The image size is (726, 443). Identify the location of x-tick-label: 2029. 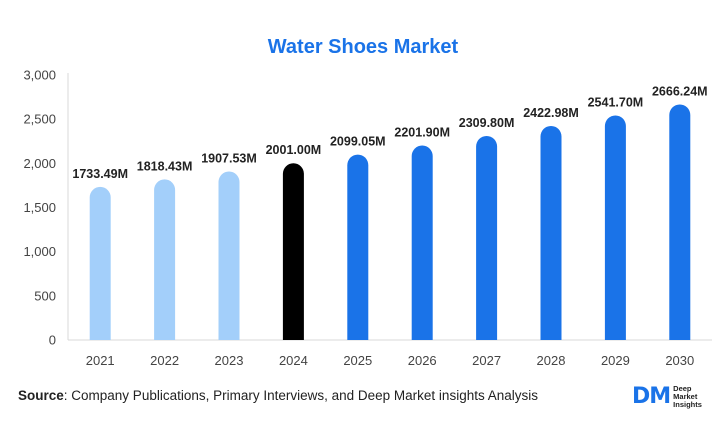
(615, 360).